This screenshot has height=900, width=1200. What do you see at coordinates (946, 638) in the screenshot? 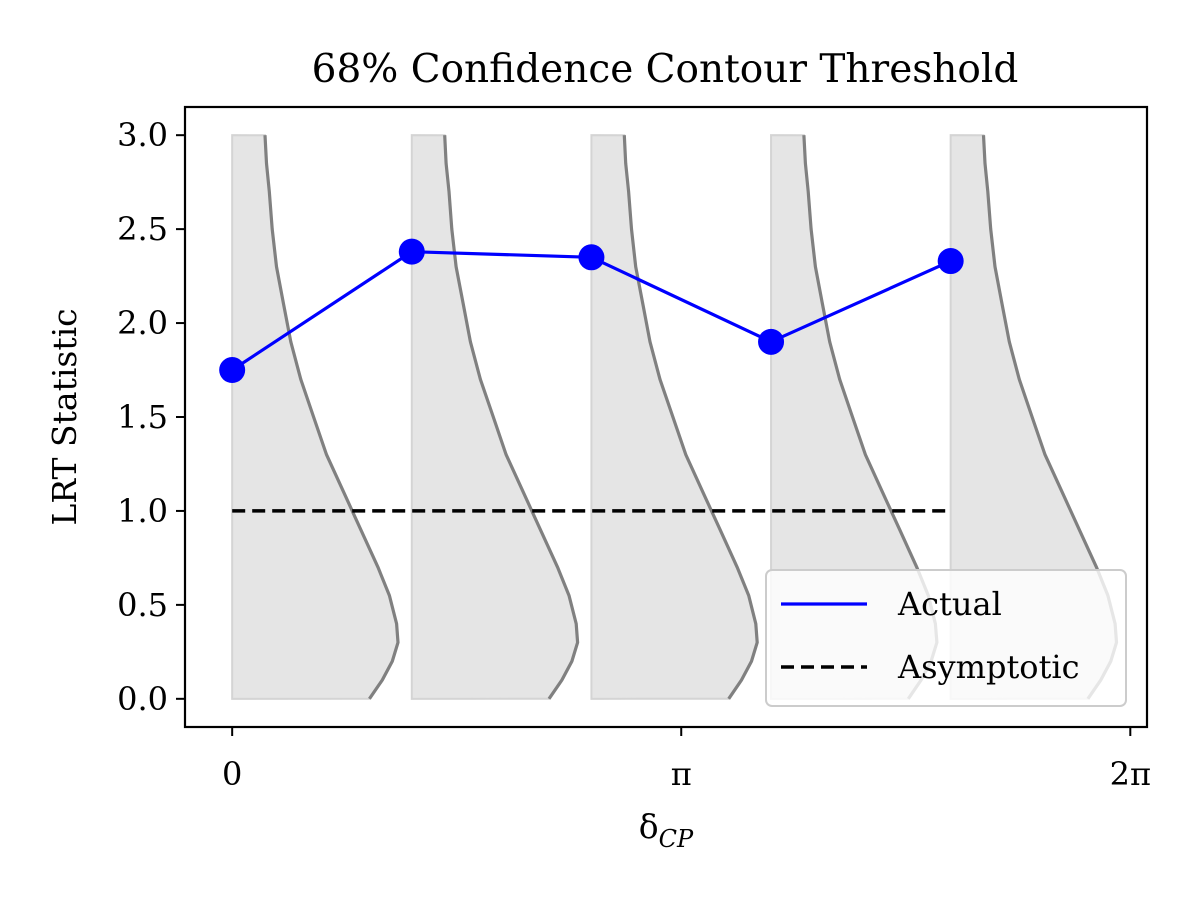
I see `legend: Actual Asymptotic` at bounding box center [946, 638].